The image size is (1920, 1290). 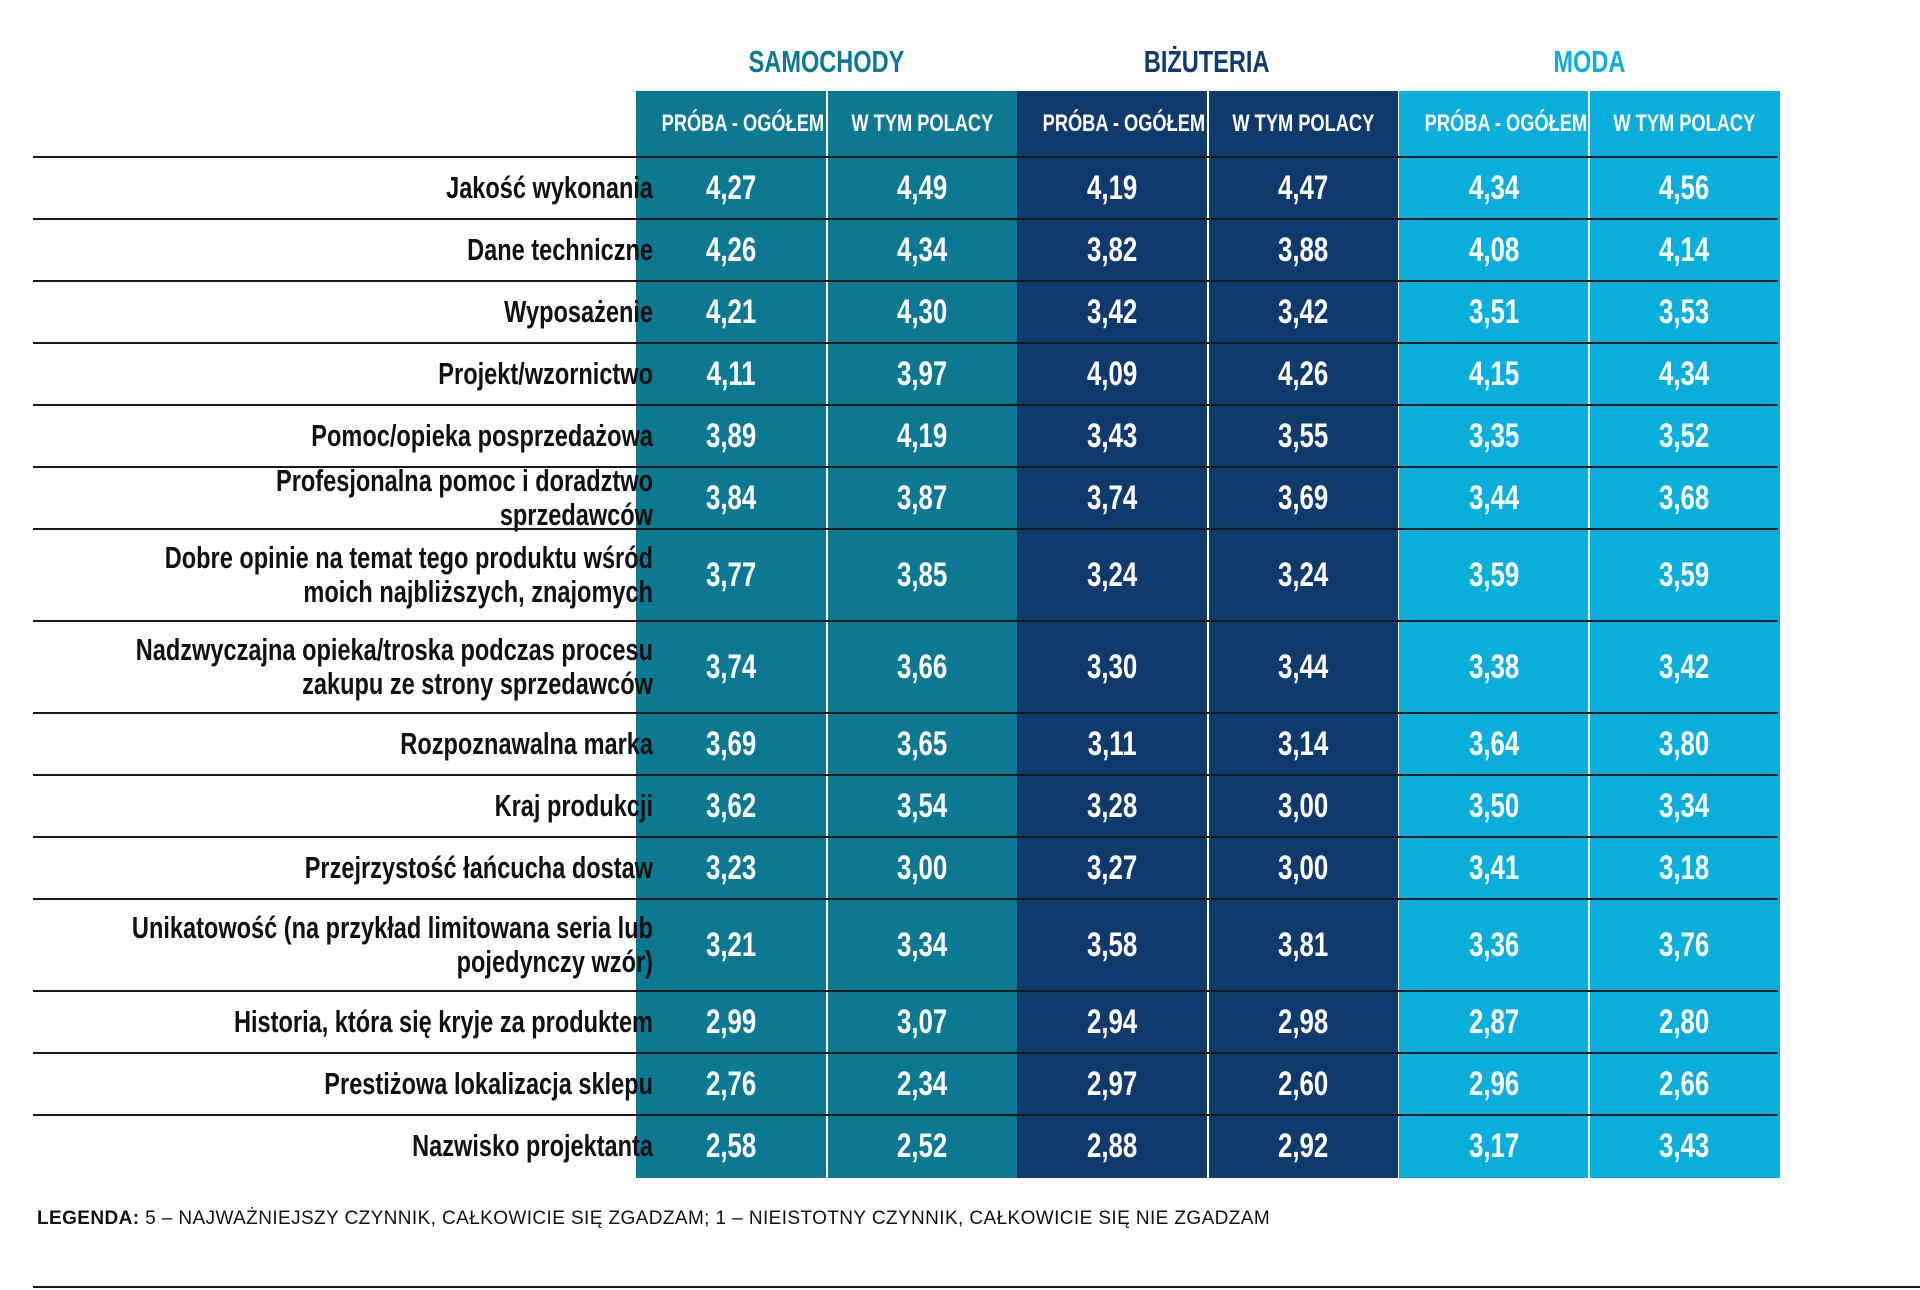 I want to click on value-text: 4,56, so click(x=1684, y=187).